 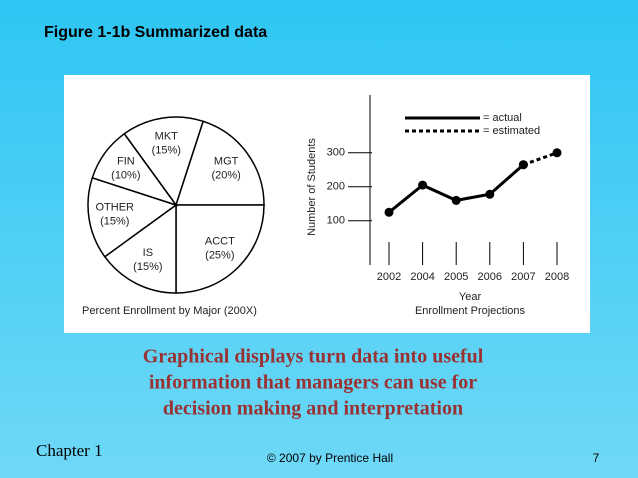 I want to click on slice-value-label: (10%), so click(x=125, y=175).